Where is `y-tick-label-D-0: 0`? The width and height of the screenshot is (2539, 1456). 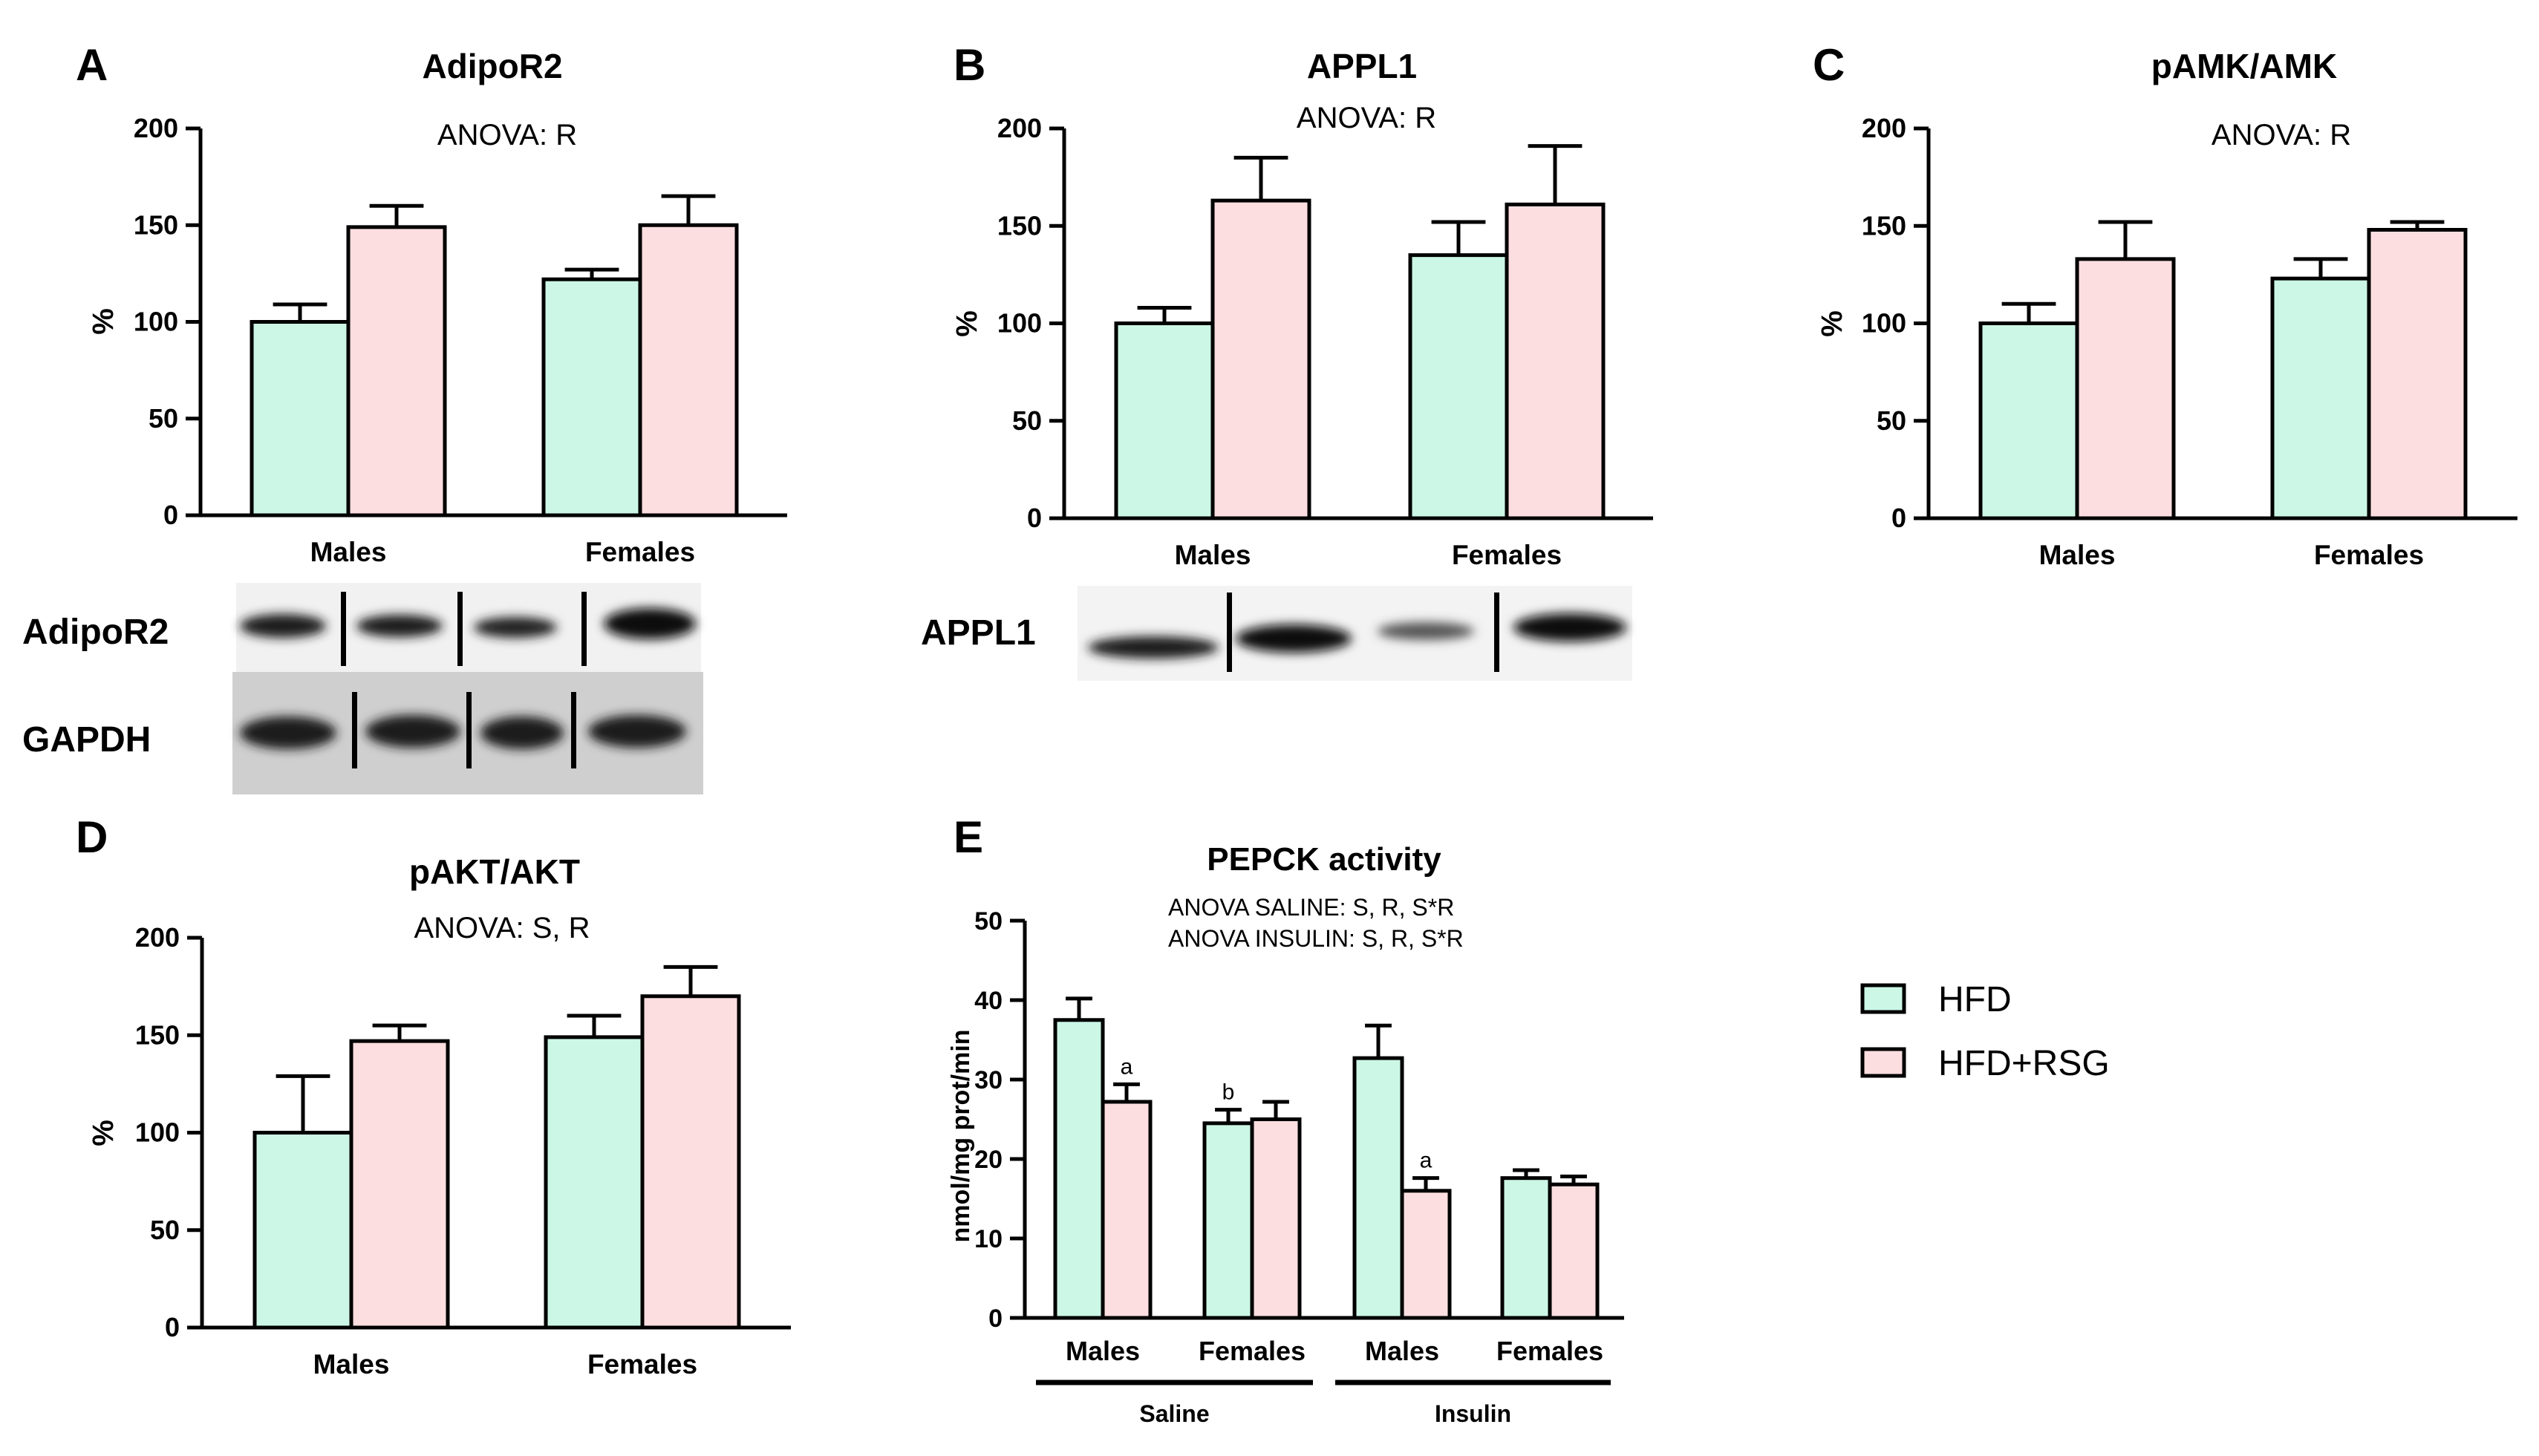
y-tick-label-D-0: 0 is located at coordinates (172, 1327).